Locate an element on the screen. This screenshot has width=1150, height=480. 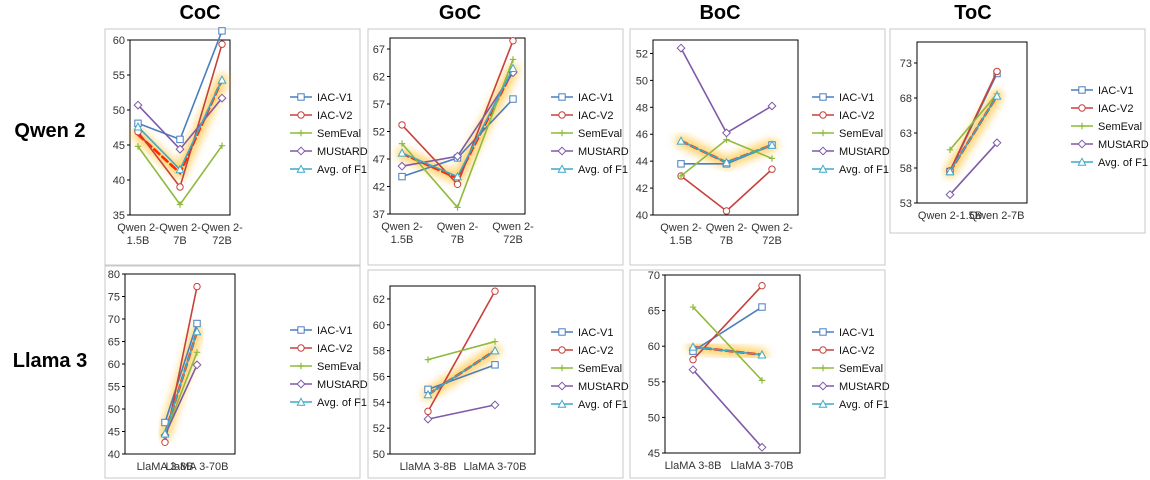
series-line-iac-v2 is located at coordinates (727, 323).